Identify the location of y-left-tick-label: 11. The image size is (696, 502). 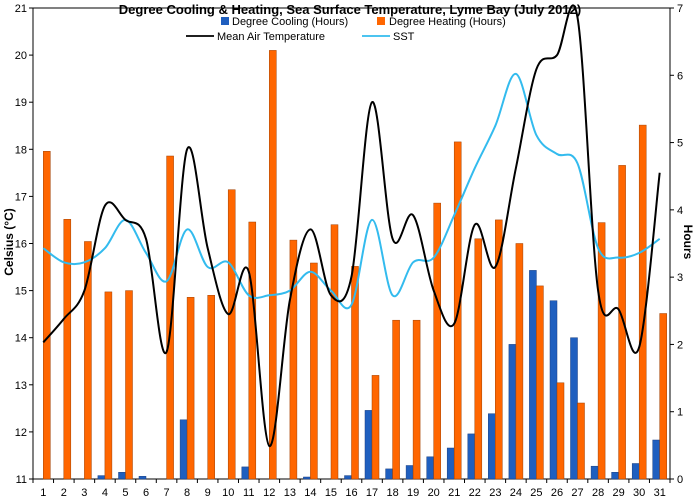
(21, 480).